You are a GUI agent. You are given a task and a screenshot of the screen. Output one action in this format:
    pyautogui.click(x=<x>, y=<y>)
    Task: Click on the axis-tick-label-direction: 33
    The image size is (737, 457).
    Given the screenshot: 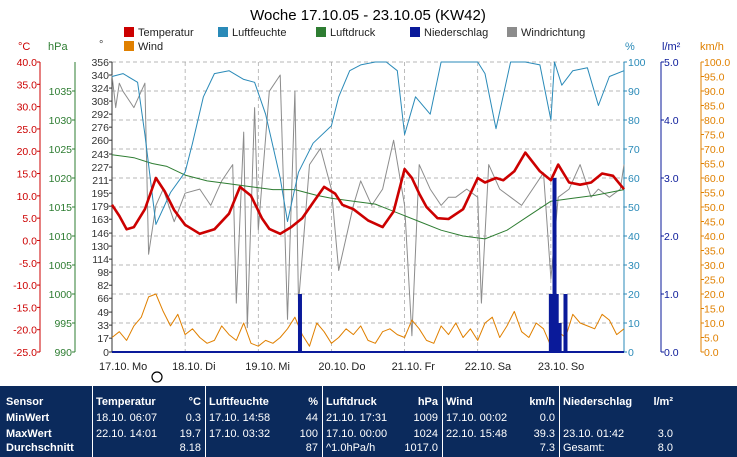 What is the action you would take?
    pyautogui.click(x=103, y=326)
    